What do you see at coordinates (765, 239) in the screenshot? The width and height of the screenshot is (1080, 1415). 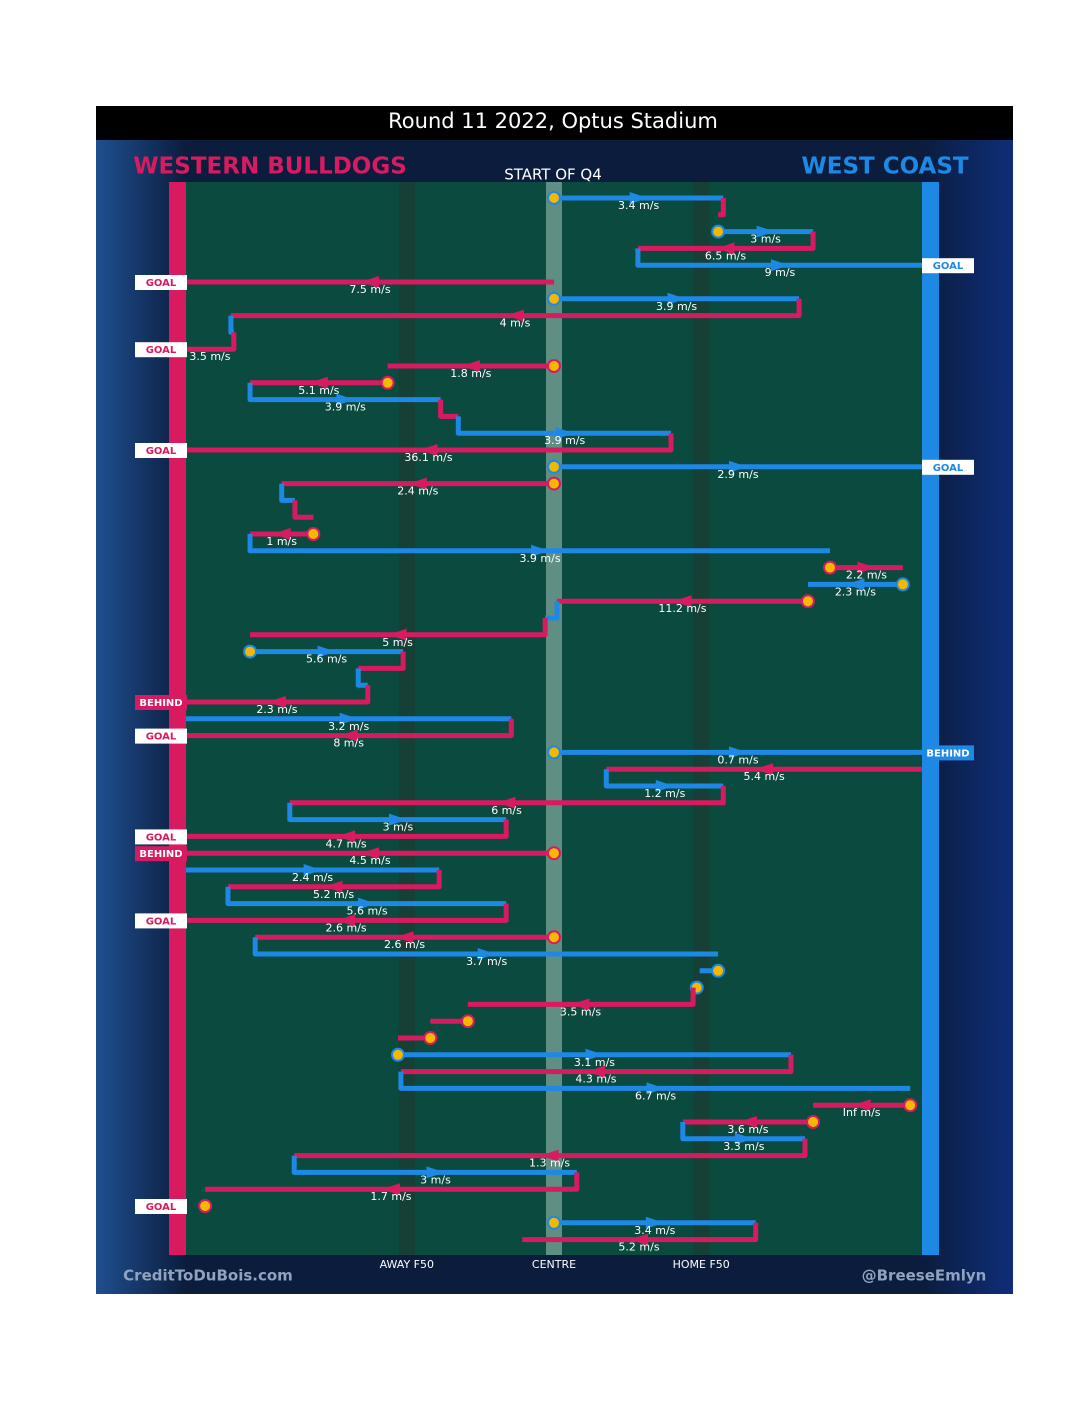 I see `speed-label: 3 m/s` at bounding box center [765, 239].